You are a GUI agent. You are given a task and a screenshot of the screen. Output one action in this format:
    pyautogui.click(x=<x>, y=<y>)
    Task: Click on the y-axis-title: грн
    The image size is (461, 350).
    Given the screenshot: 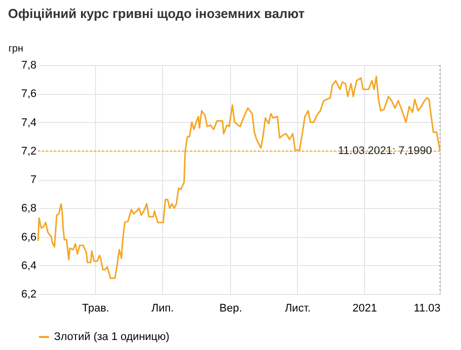 What is the action you would take?
    pyautogui.click(x=16, y=49)
    